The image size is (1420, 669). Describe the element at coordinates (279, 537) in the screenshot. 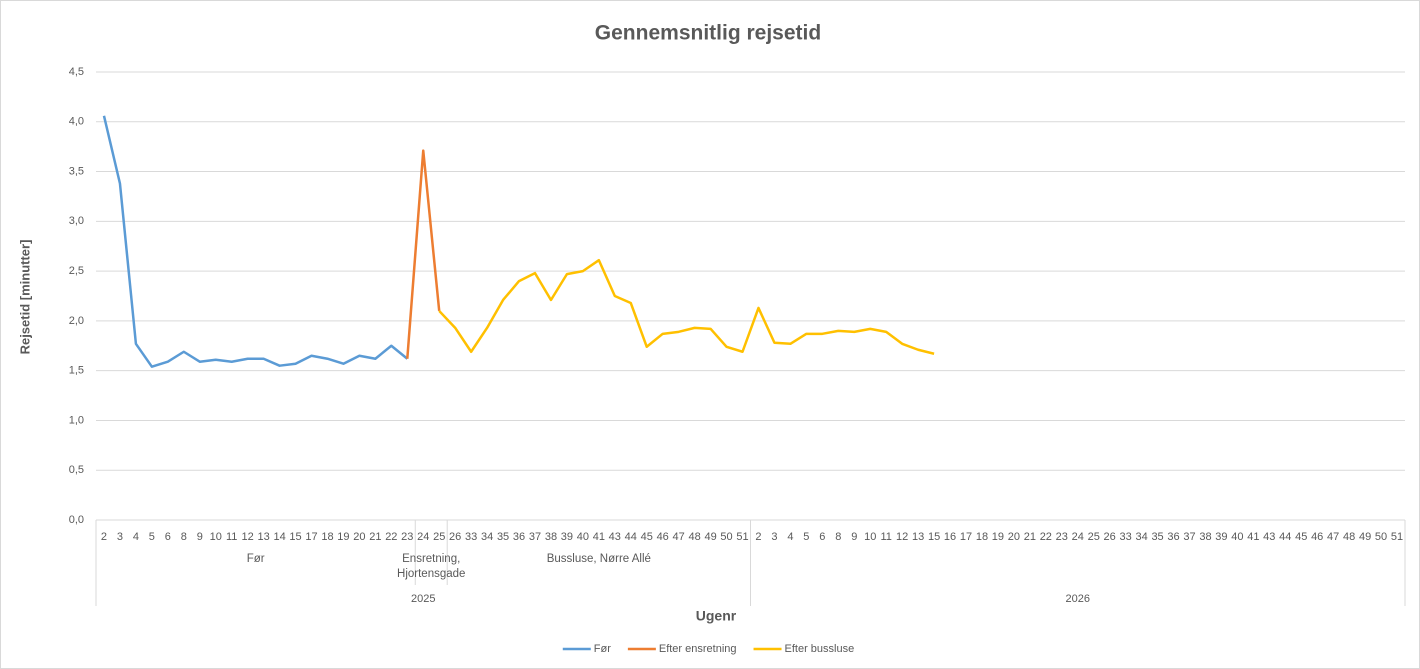

I see `x-tick-label: 14` at that location.